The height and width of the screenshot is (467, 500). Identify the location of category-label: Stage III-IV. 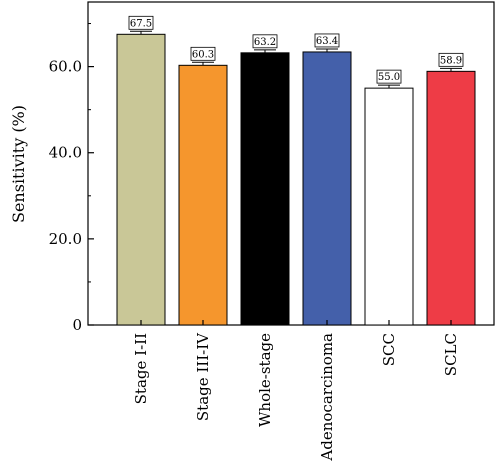
(203, 376).